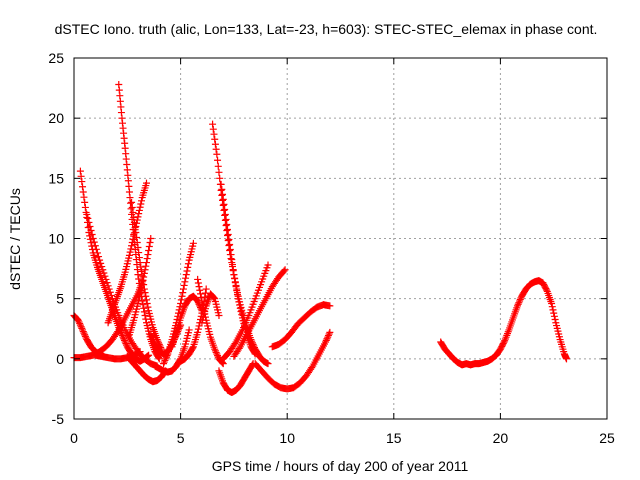  What do you see at coordinates (501, 438) in the screenshot?
I see `x-tick-label: 20` at bounding box center [501, 438].